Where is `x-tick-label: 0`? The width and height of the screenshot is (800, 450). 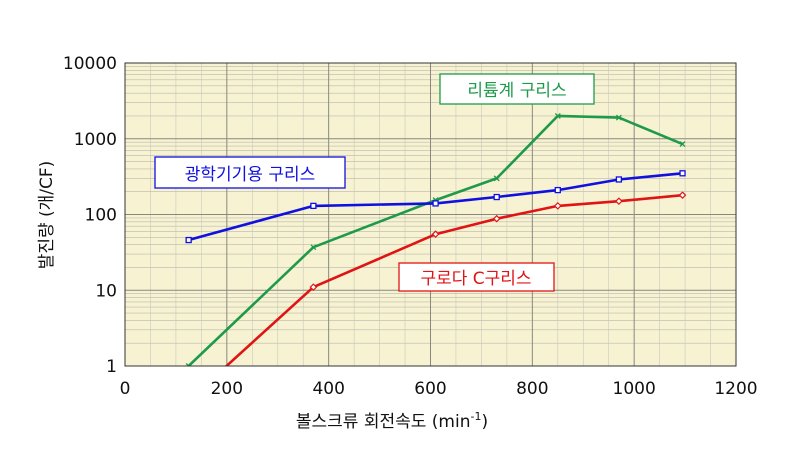
x-tick-label: 0 is located at coordinates (125, 389).